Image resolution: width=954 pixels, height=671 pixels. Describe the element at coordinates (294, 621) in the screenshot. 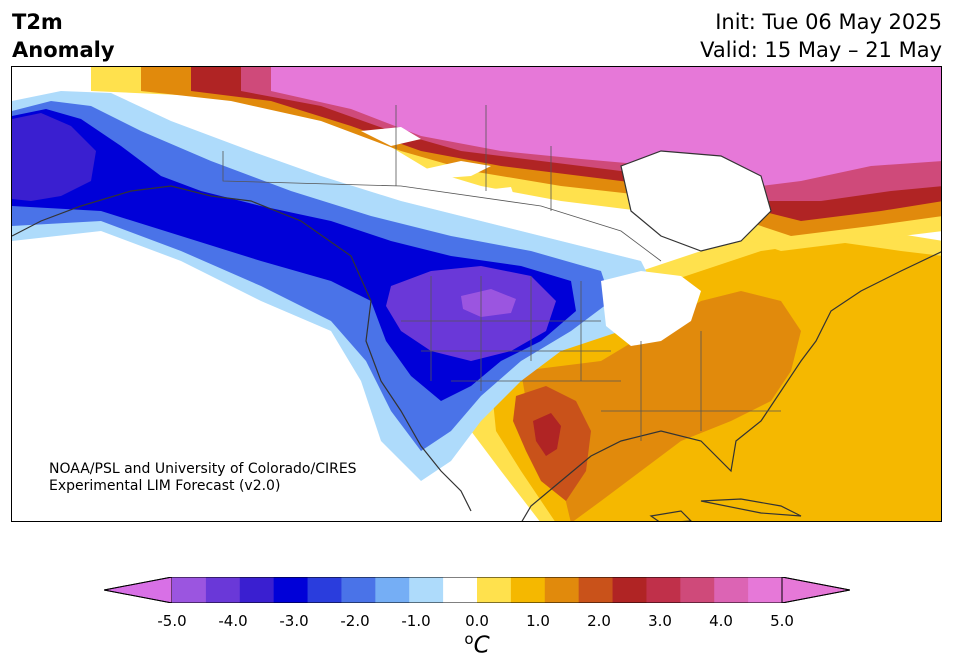

I see `colorbar-tick-label: -3.0` at that location.